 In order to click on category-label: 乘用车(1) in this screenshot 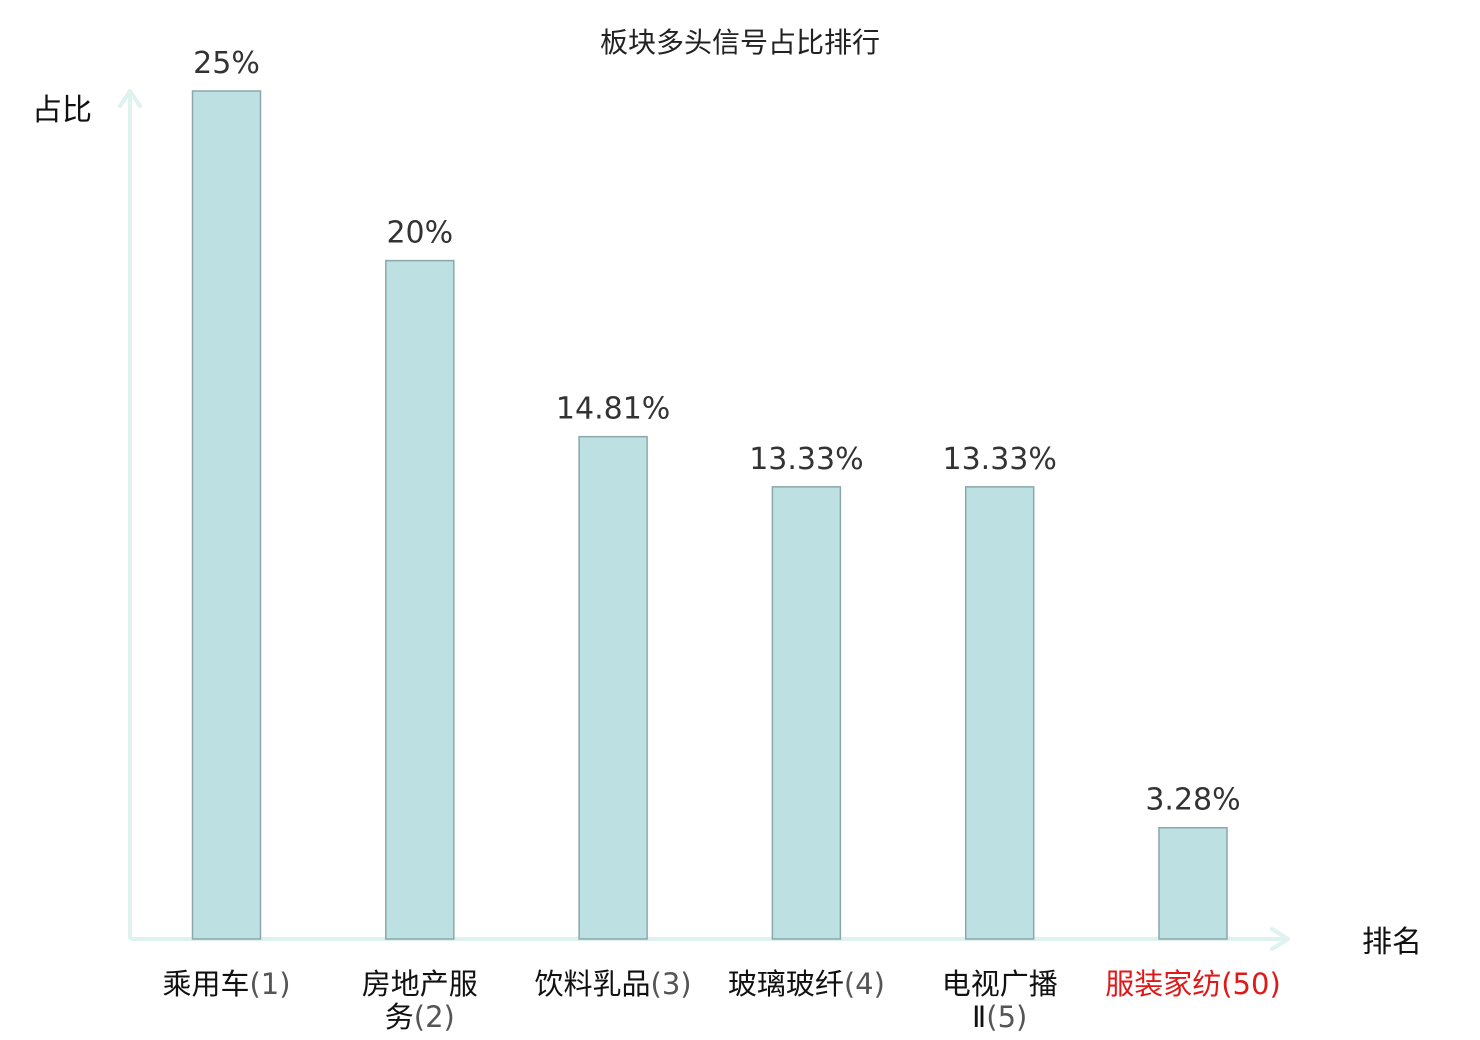, I will do `click(226, 984)`.